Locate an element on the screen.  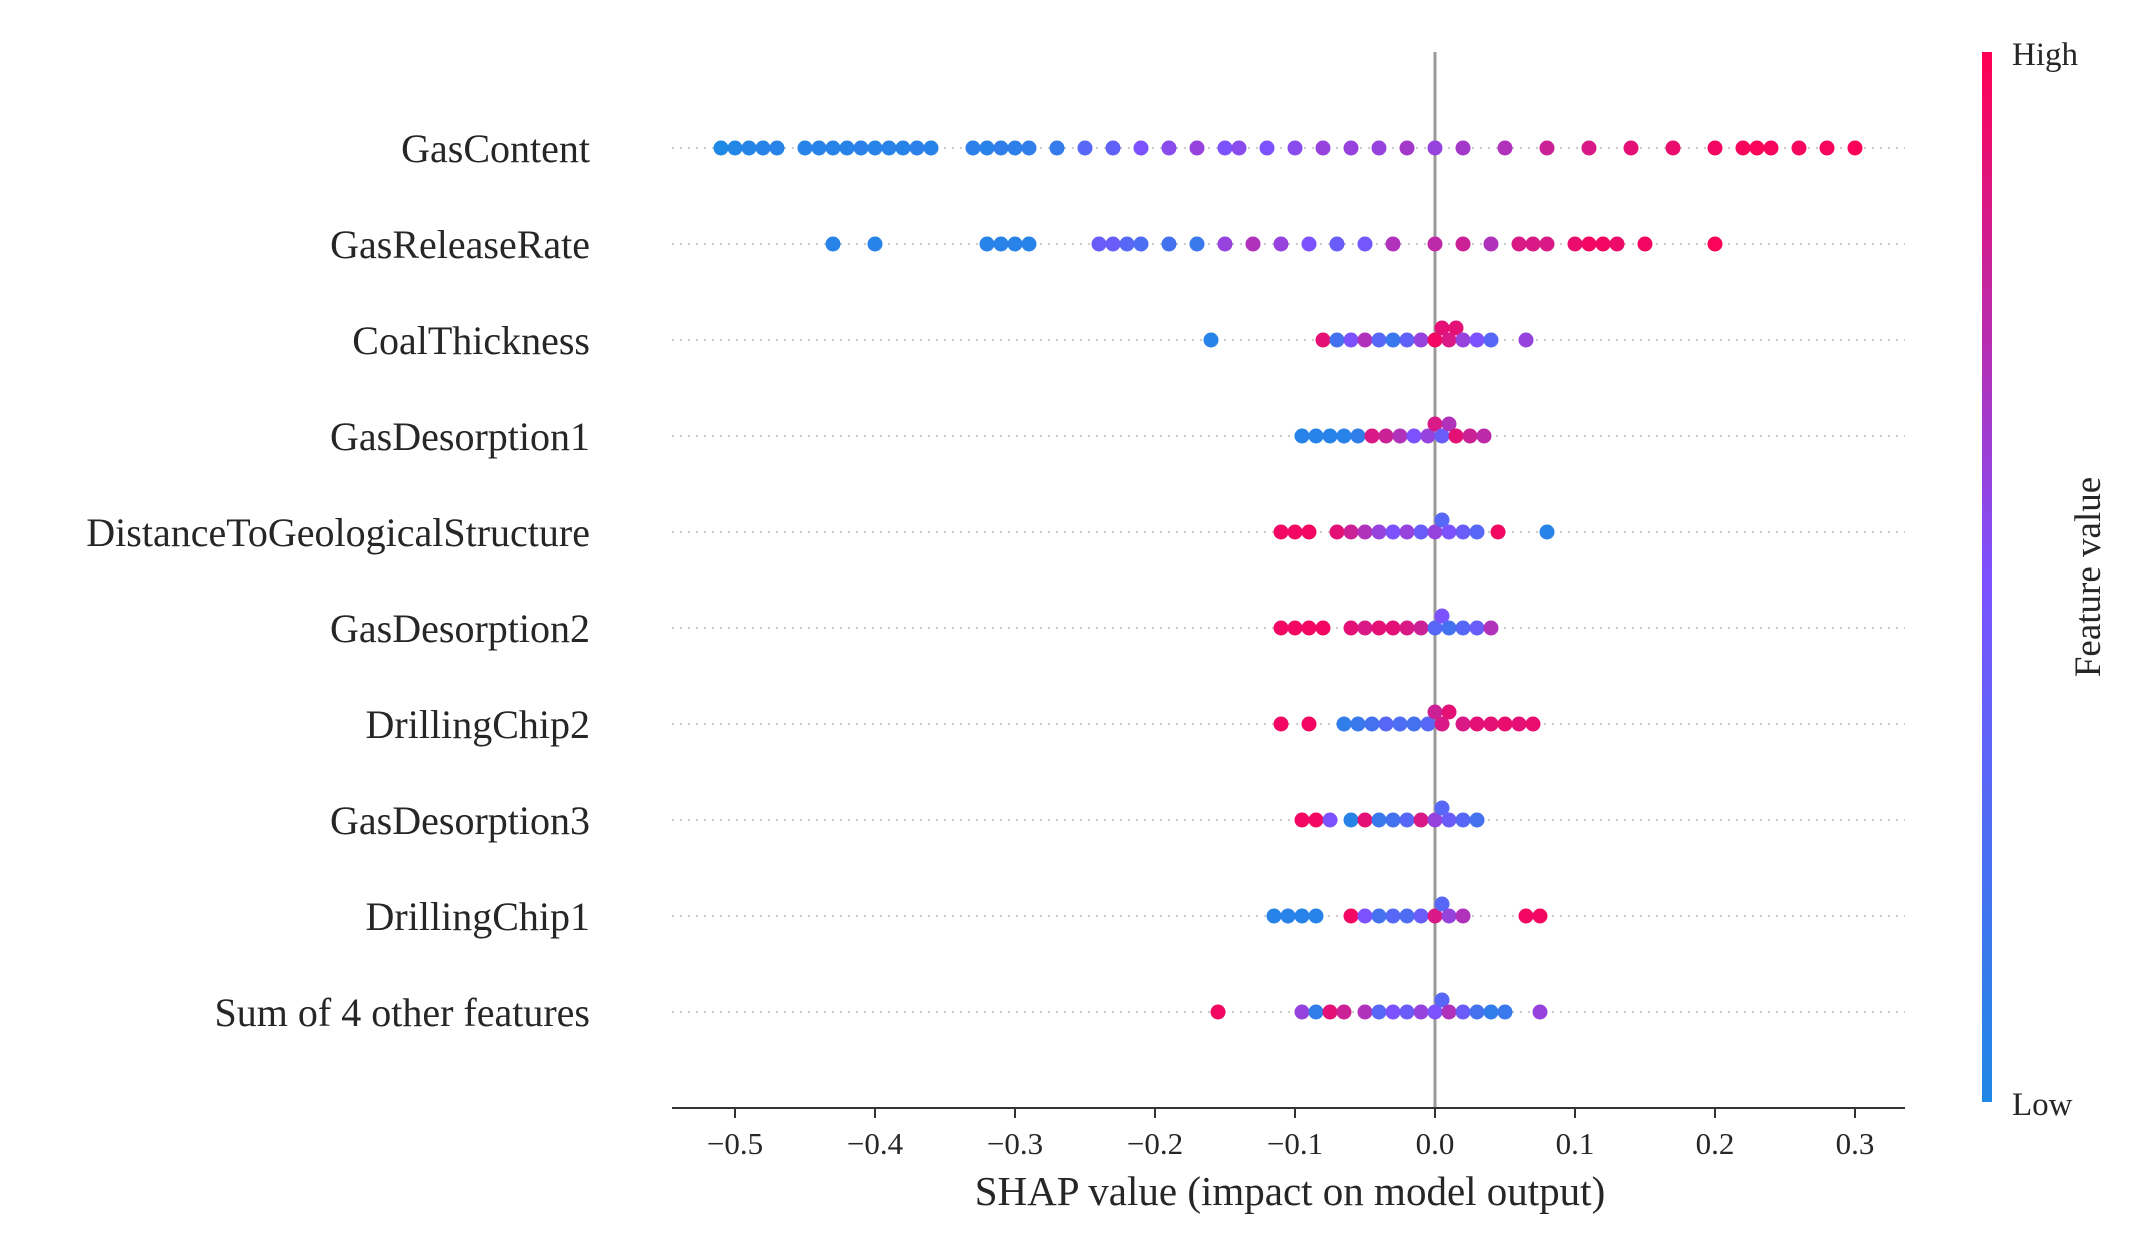
feature-label: DrillingChip1 is located at coordinates (478, 916).